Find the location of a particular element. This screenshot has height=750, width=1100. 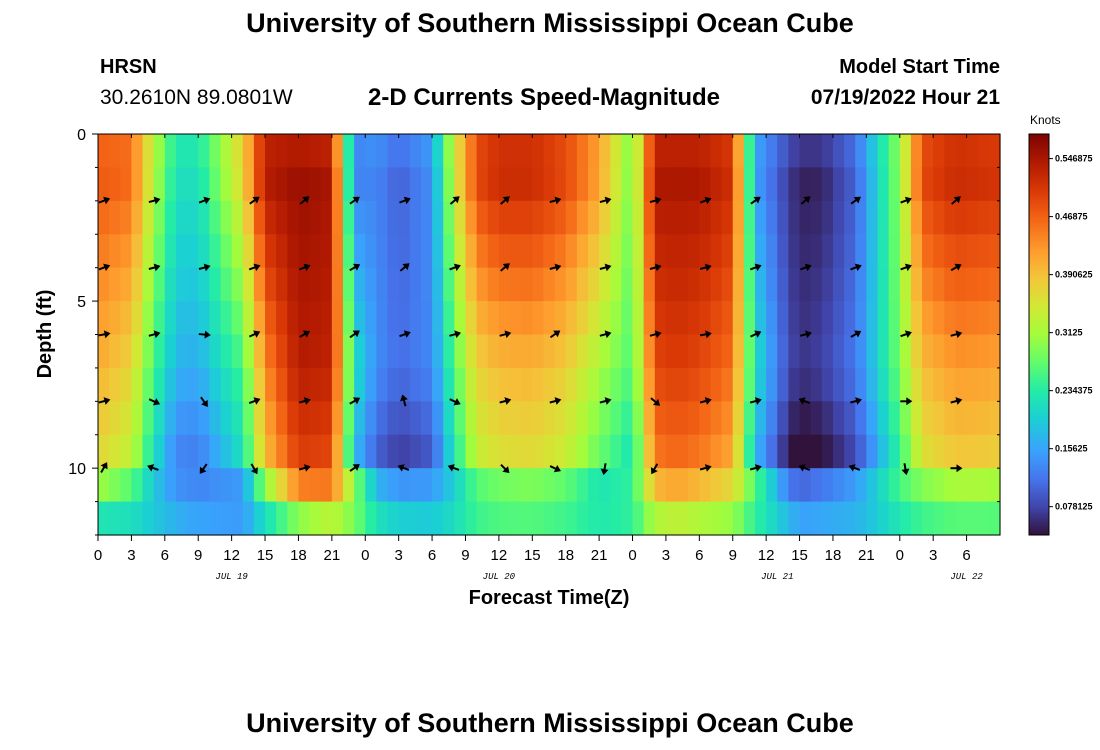

x-tick-label: 0 is located at coordinates (365, 555).